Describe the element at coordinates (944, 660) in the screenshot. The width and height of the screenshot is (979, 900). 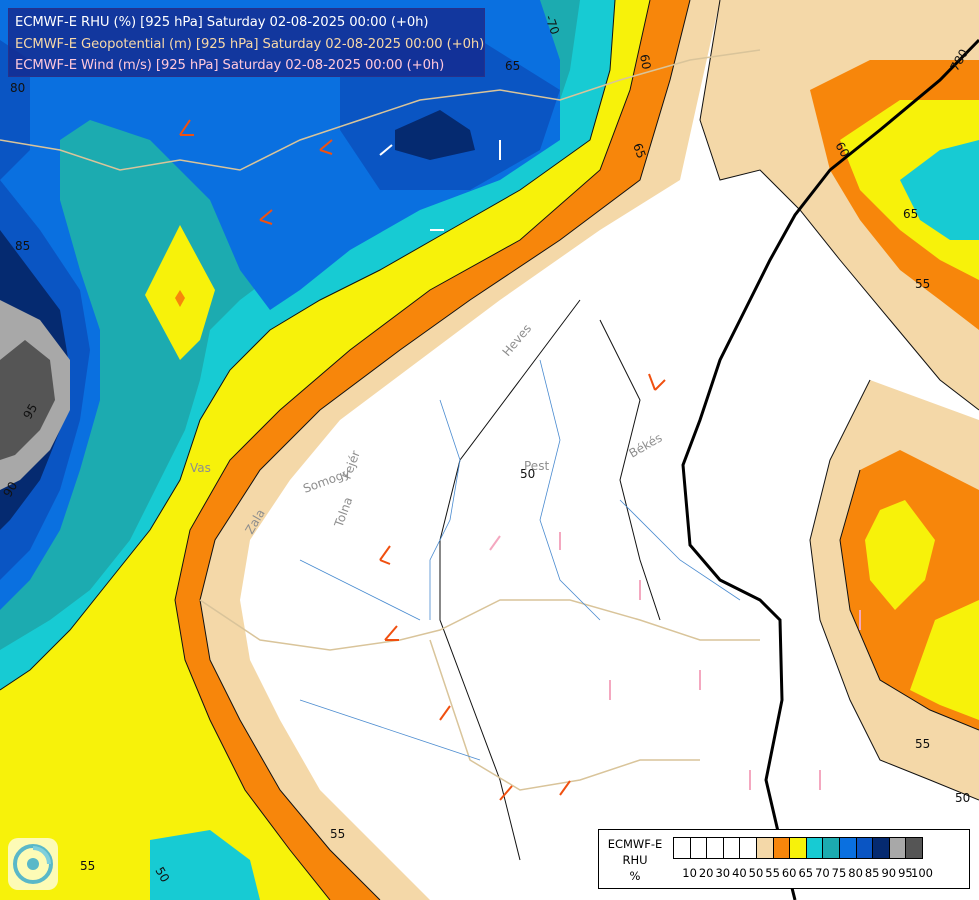
I see `rhu-e-band-65b` at that location.